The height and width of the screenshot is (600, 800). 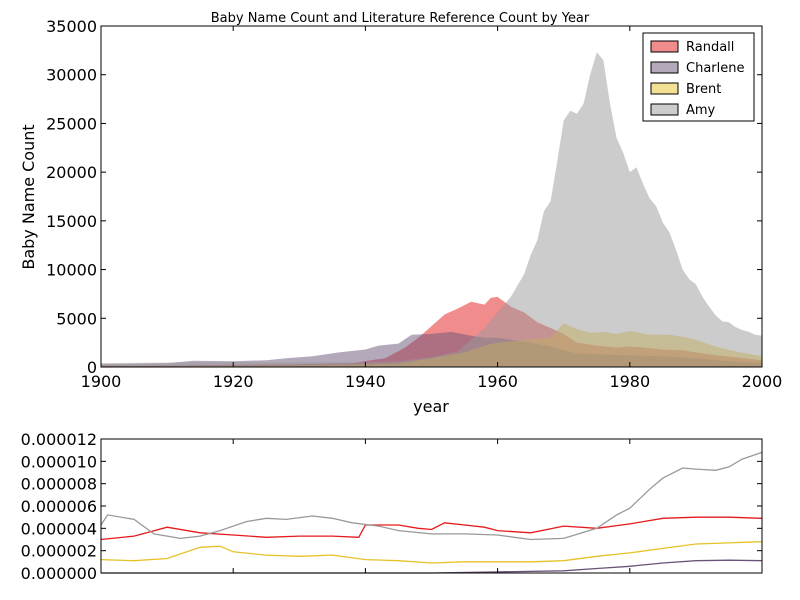 I want to click on bottom-y-tick-label: 0.000010, so click(x=59, y=461).